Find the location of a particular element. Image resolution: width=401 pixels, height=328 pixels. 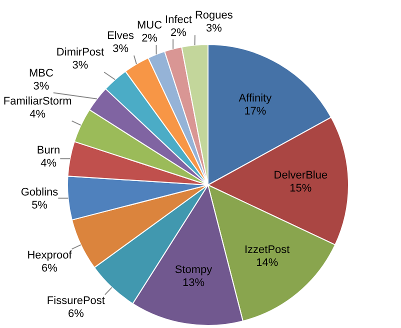

slice-label: Stompy is located at coordinates (193, 270).